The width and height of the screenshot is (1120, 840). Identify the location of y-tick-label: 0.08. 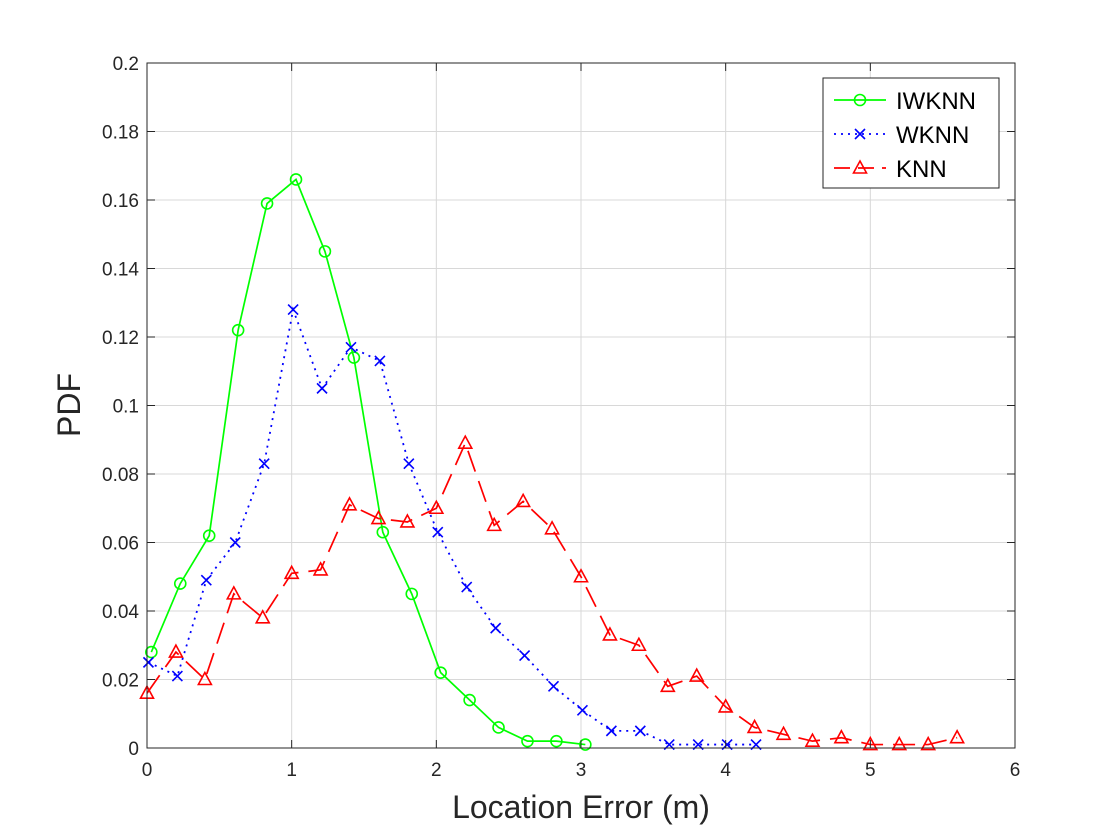
(120, 475).